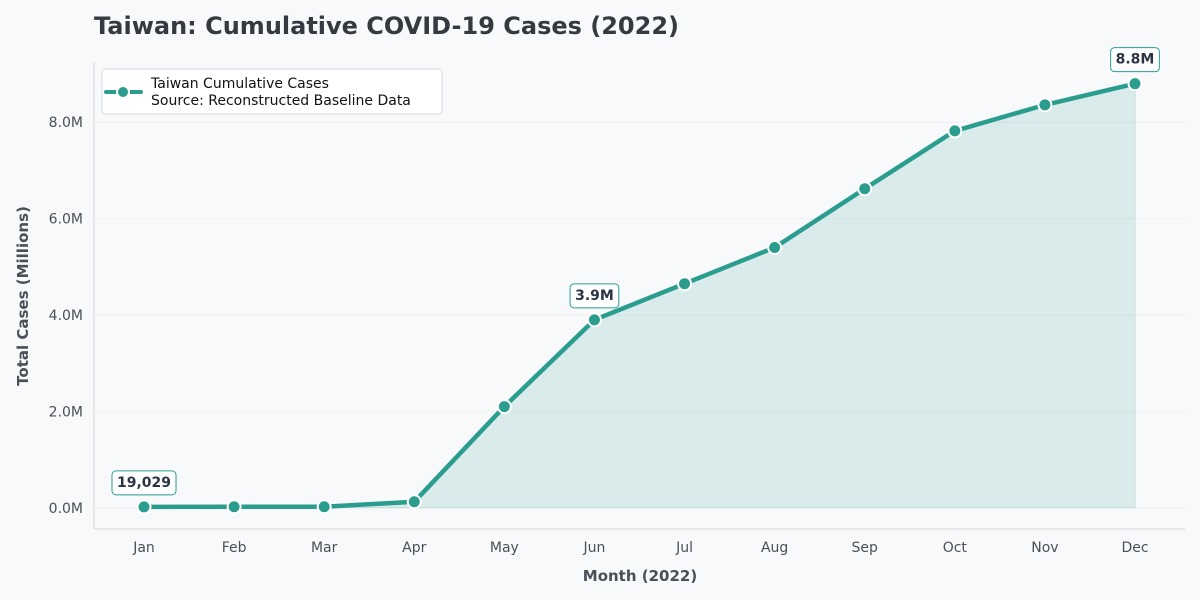 The height and width of the screenshot is (600, 1200). What do you see at coordinates (386, 26) in the screenshot?
I see `chart-title: Taiwan: Cumulative COVID-19 Cases (2022)` at bounding box center [386, 26].